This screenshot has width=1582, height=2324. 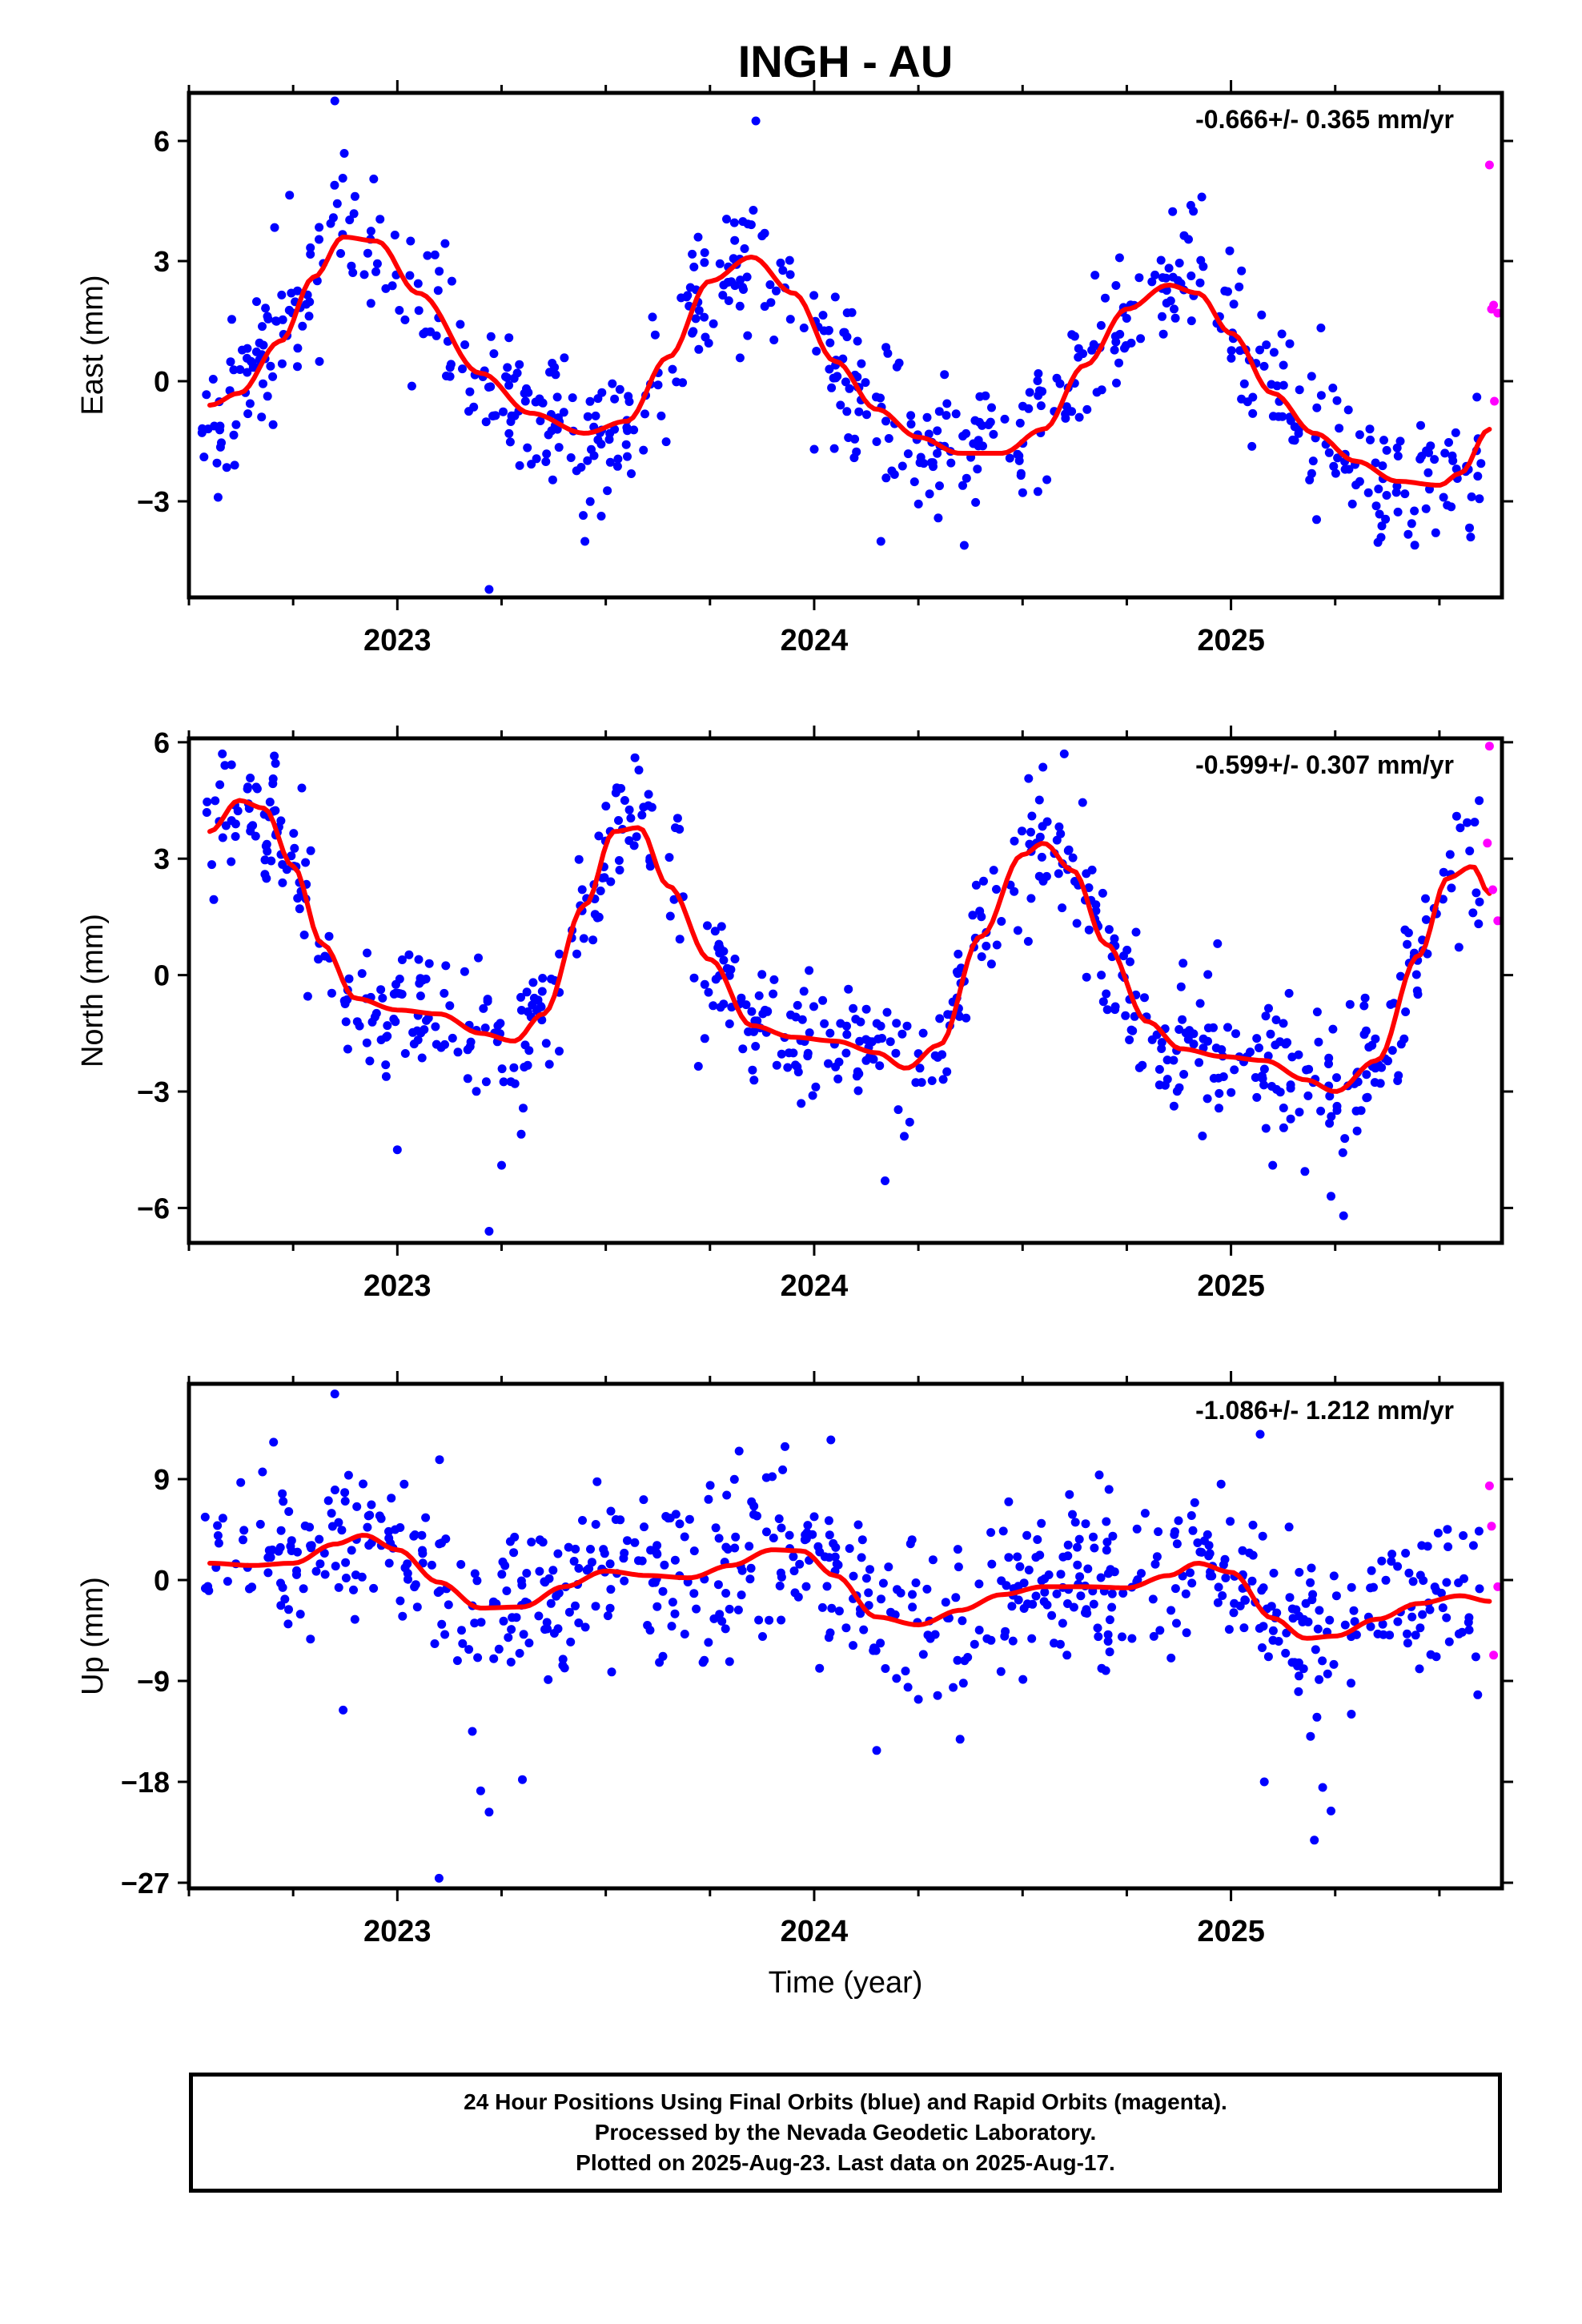 What do you see at coordinates (1493, 834) in the screenshot?
I see `rapid-points-north` at bounding box center [1493, 834].